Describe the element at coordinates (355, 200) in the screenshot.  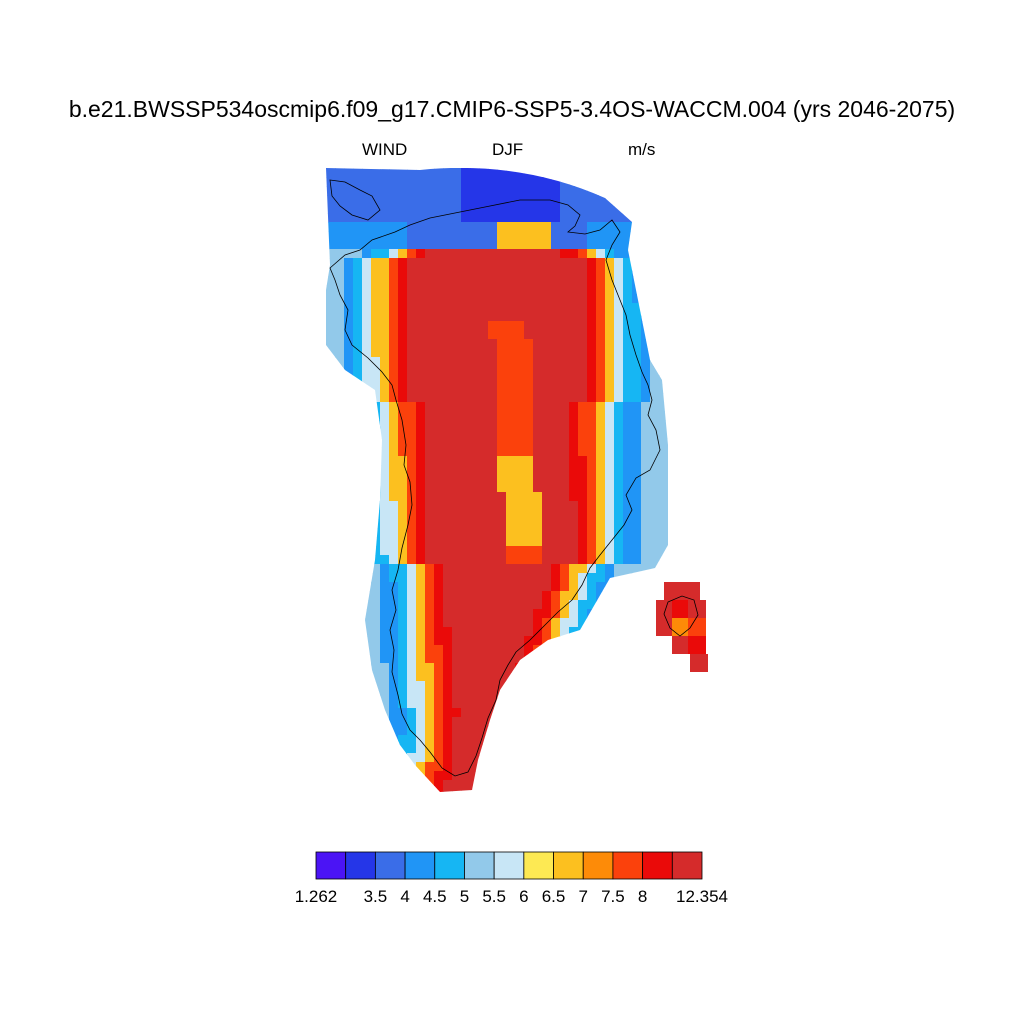
I see `coastline-north-island` at that location.